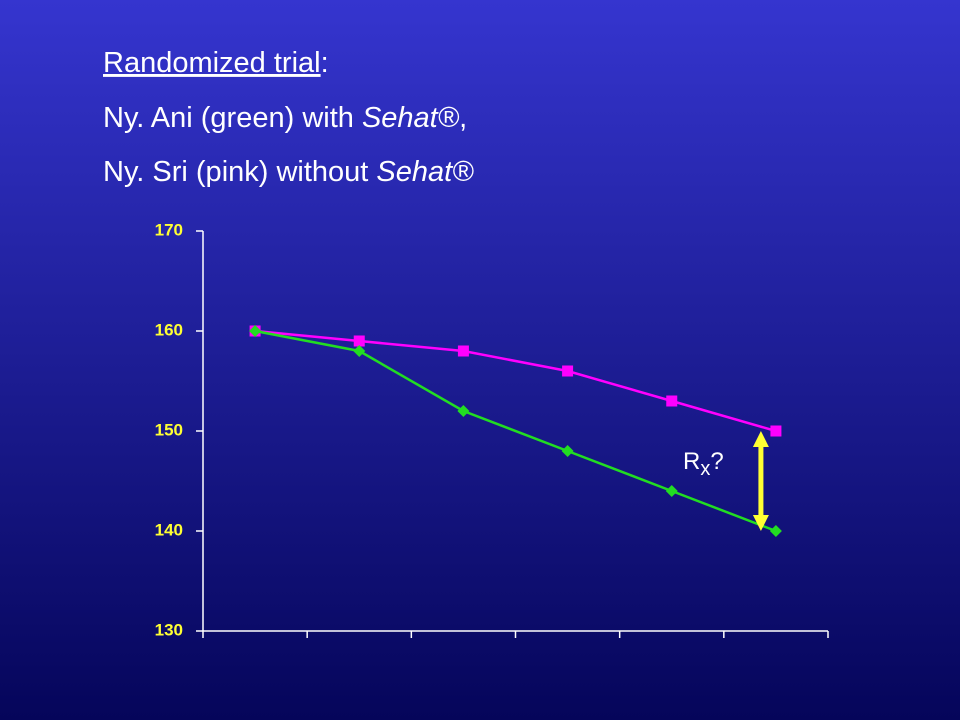 The height and width of the screenshot is (720, 960). Describe the element at coordinates (705, 469) in the screenshot. I see `annotation-part: x` at that location.